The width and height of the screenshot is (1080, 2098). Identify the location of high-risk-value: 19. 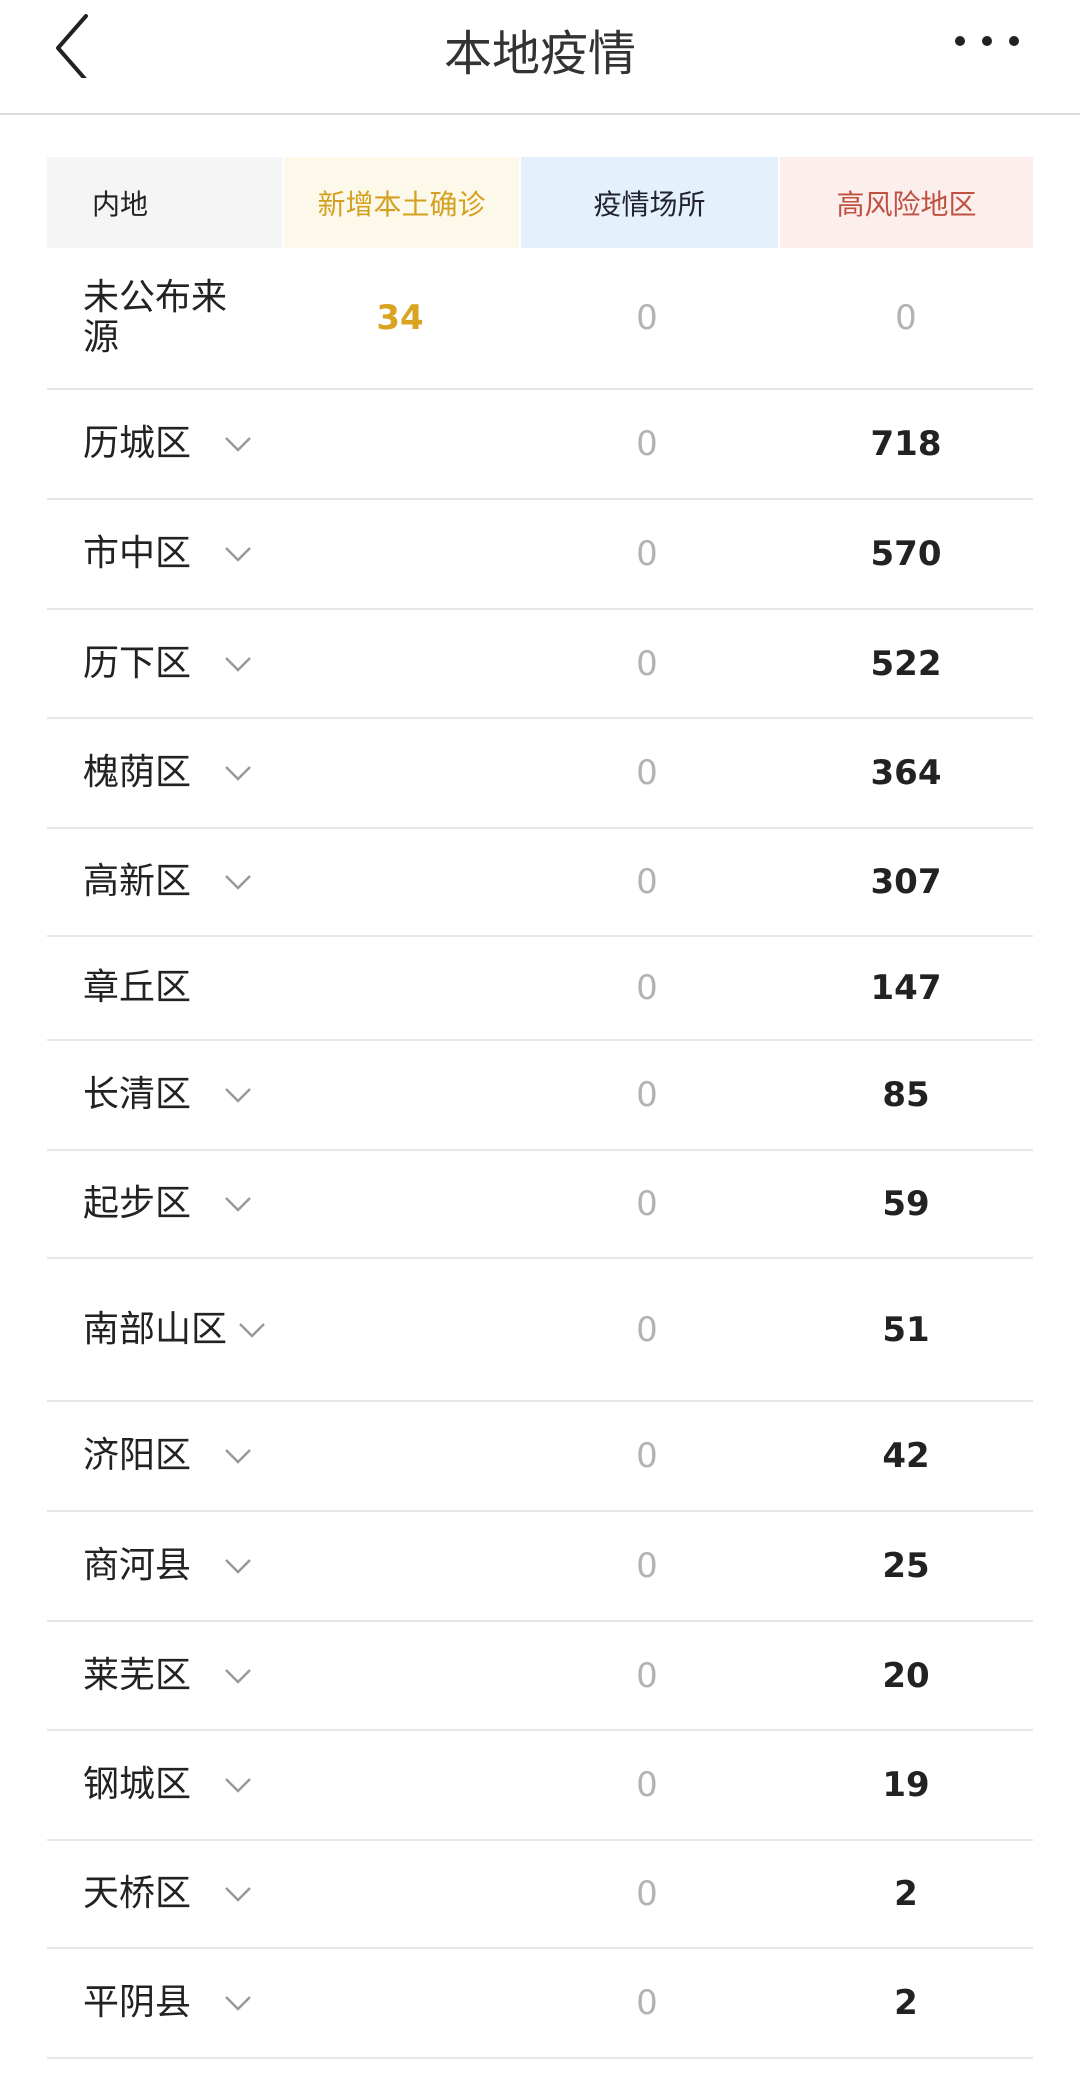
(906, 1785).